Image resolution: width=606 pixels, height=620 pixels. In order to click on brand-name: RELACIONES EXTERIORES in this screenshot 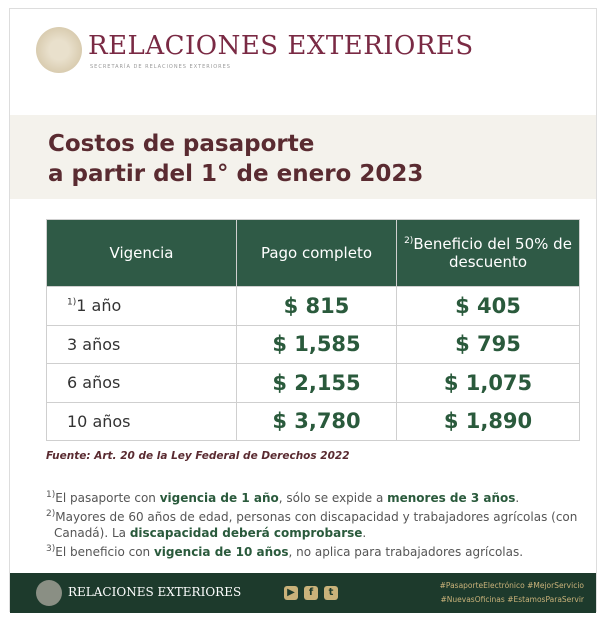, I will do `click(281, 46)`.